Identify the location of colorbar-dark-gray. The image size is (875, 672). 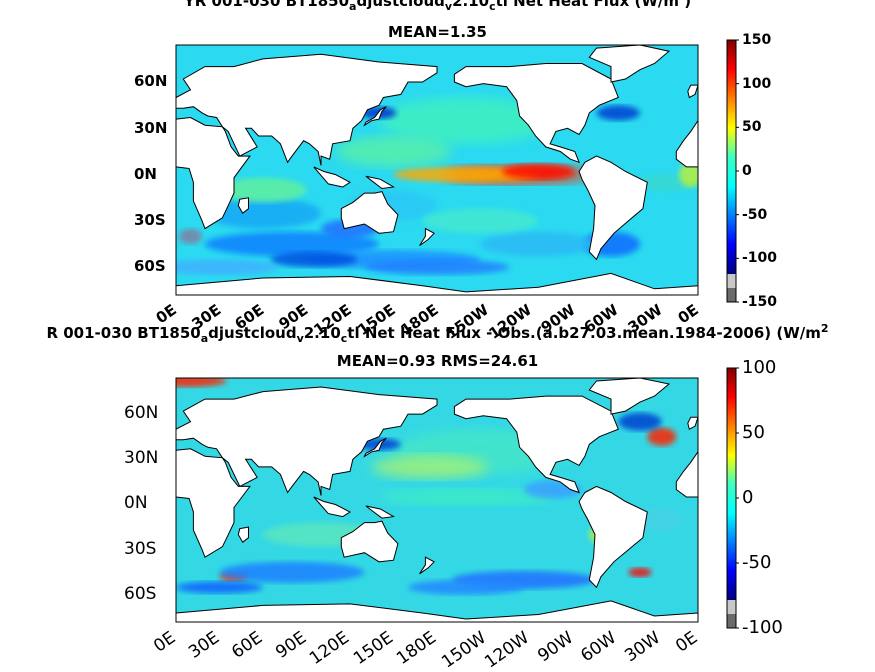
(731, 621).